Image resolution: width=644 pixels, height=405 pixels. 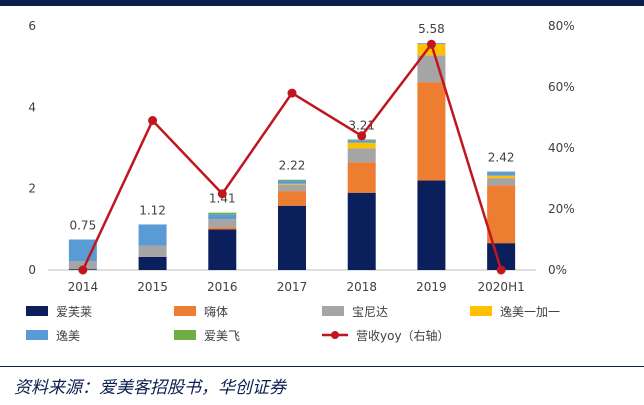 I want to click on total-label: 5.58, so click(x=431, y=29).